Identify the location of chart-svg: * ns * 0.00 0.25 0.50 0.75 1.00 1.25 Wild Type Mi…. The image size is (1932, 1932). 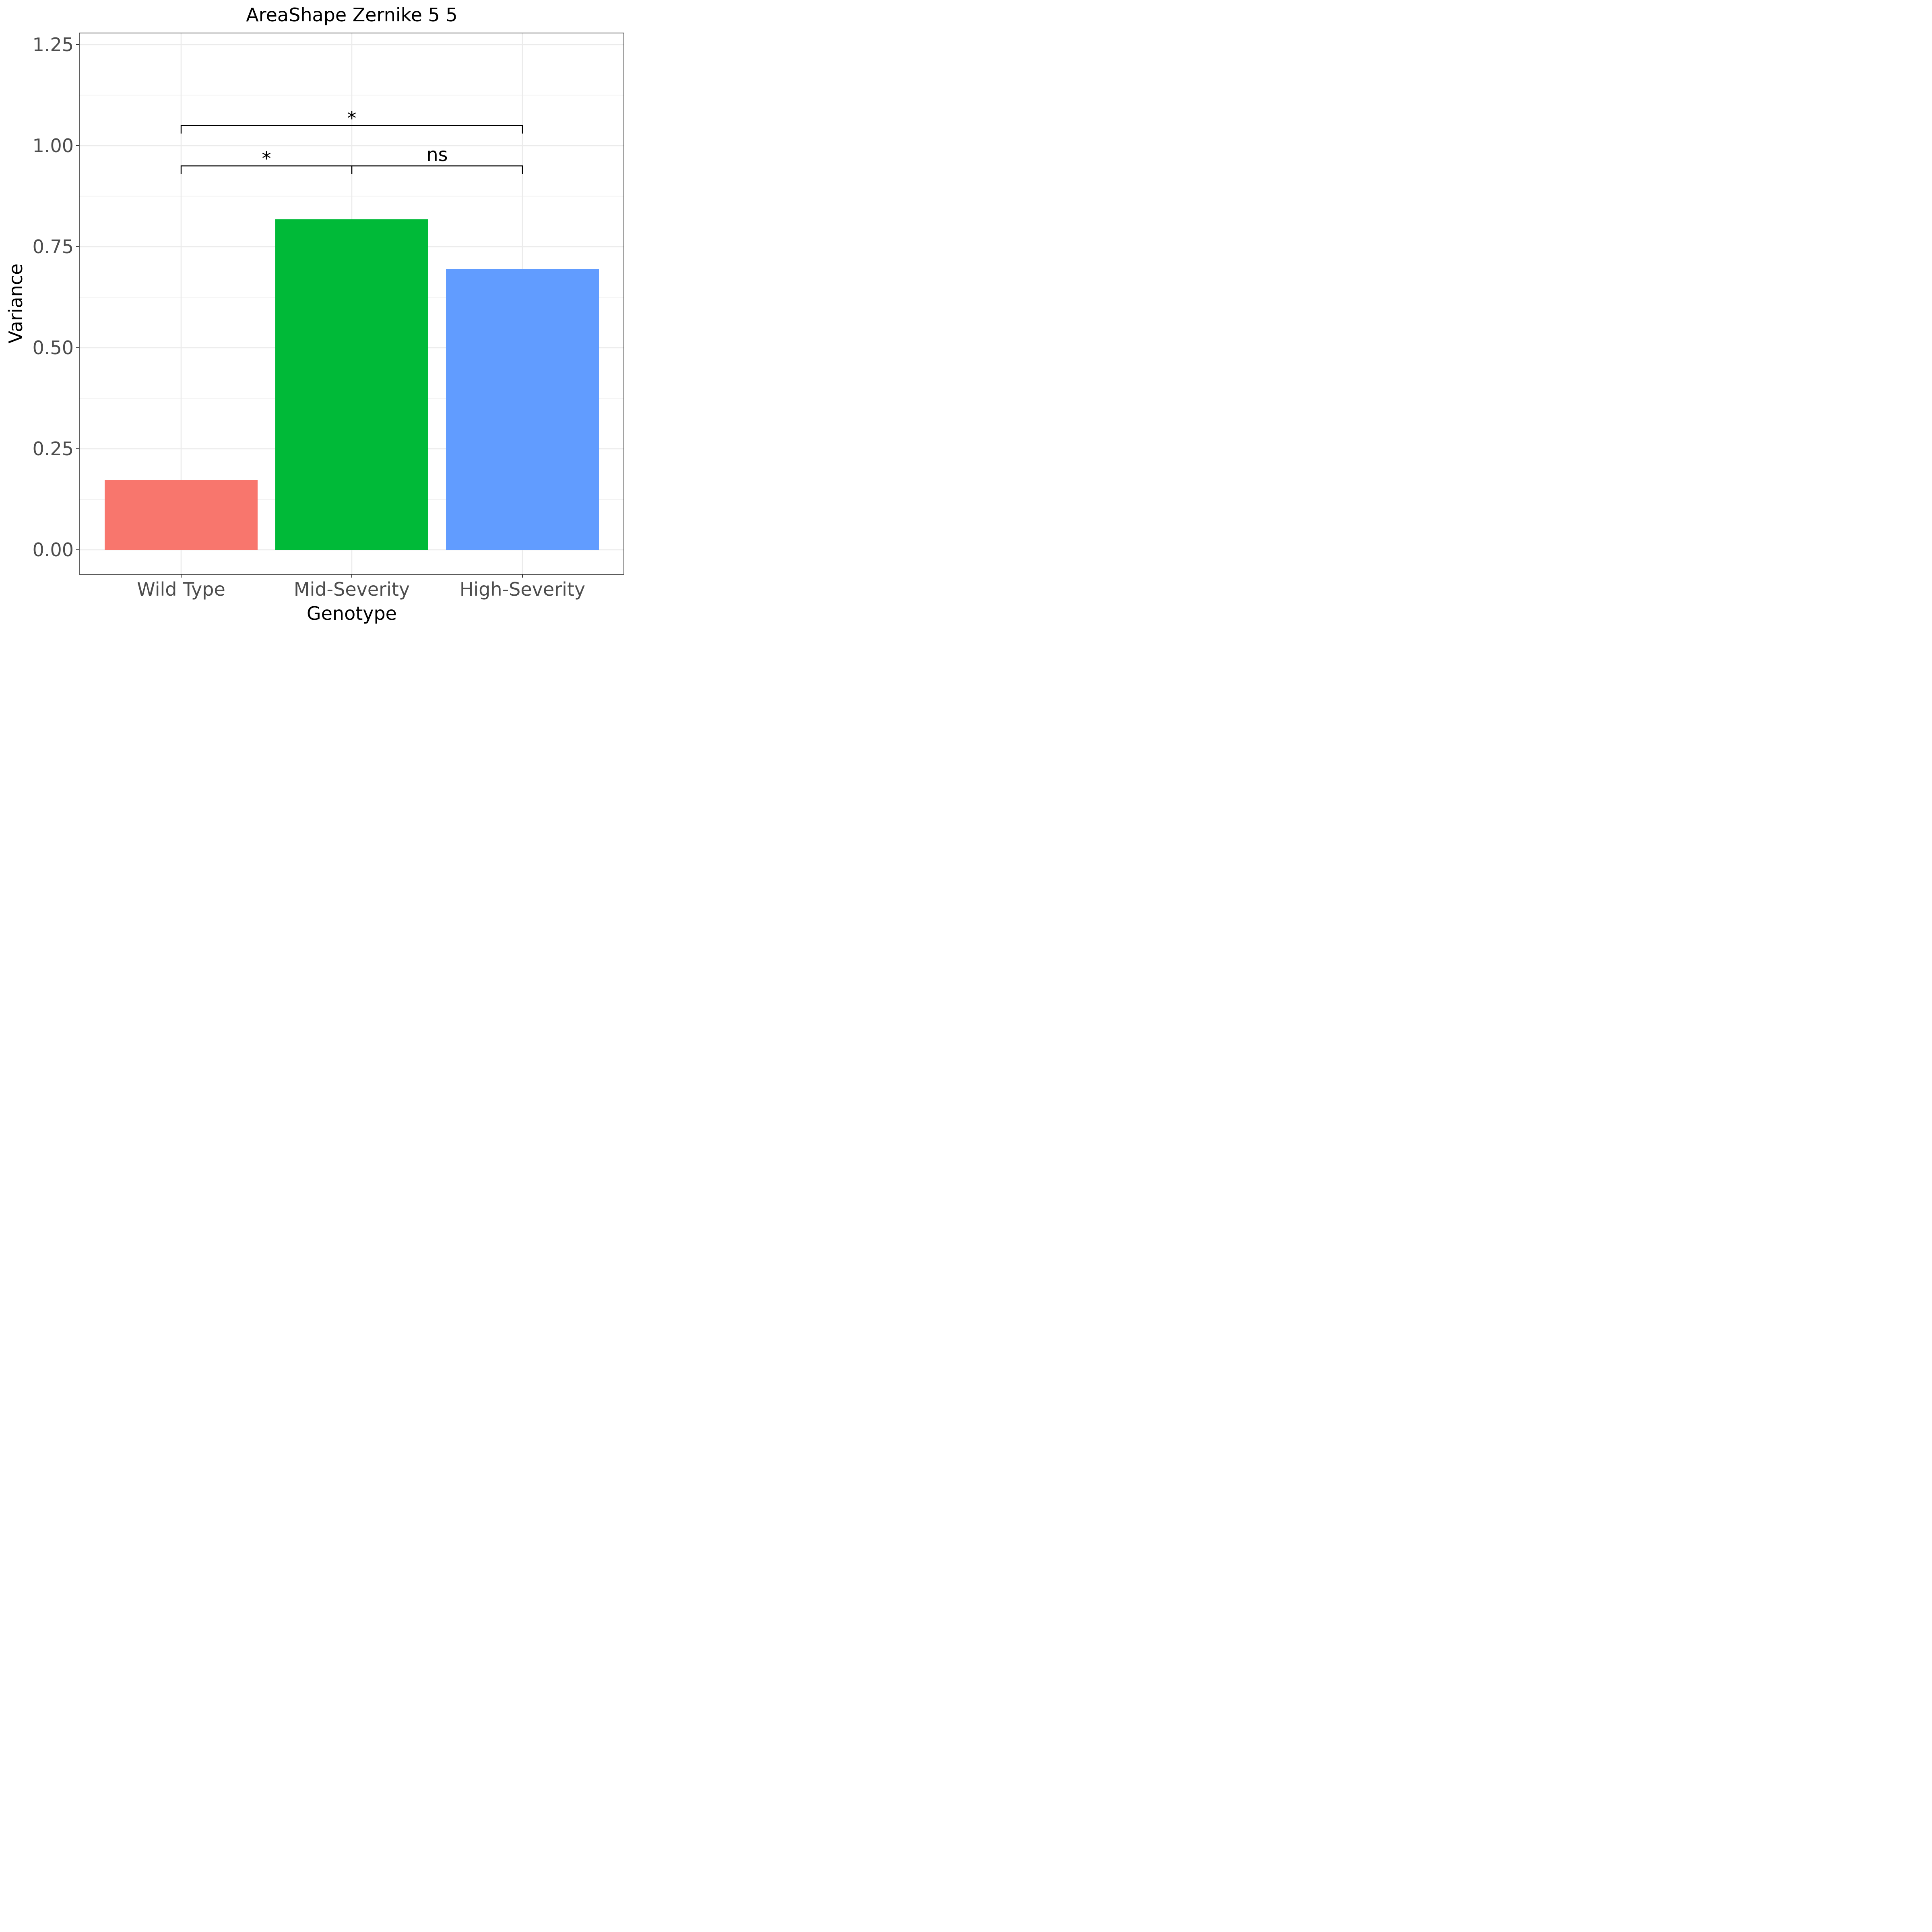
(315, 315).